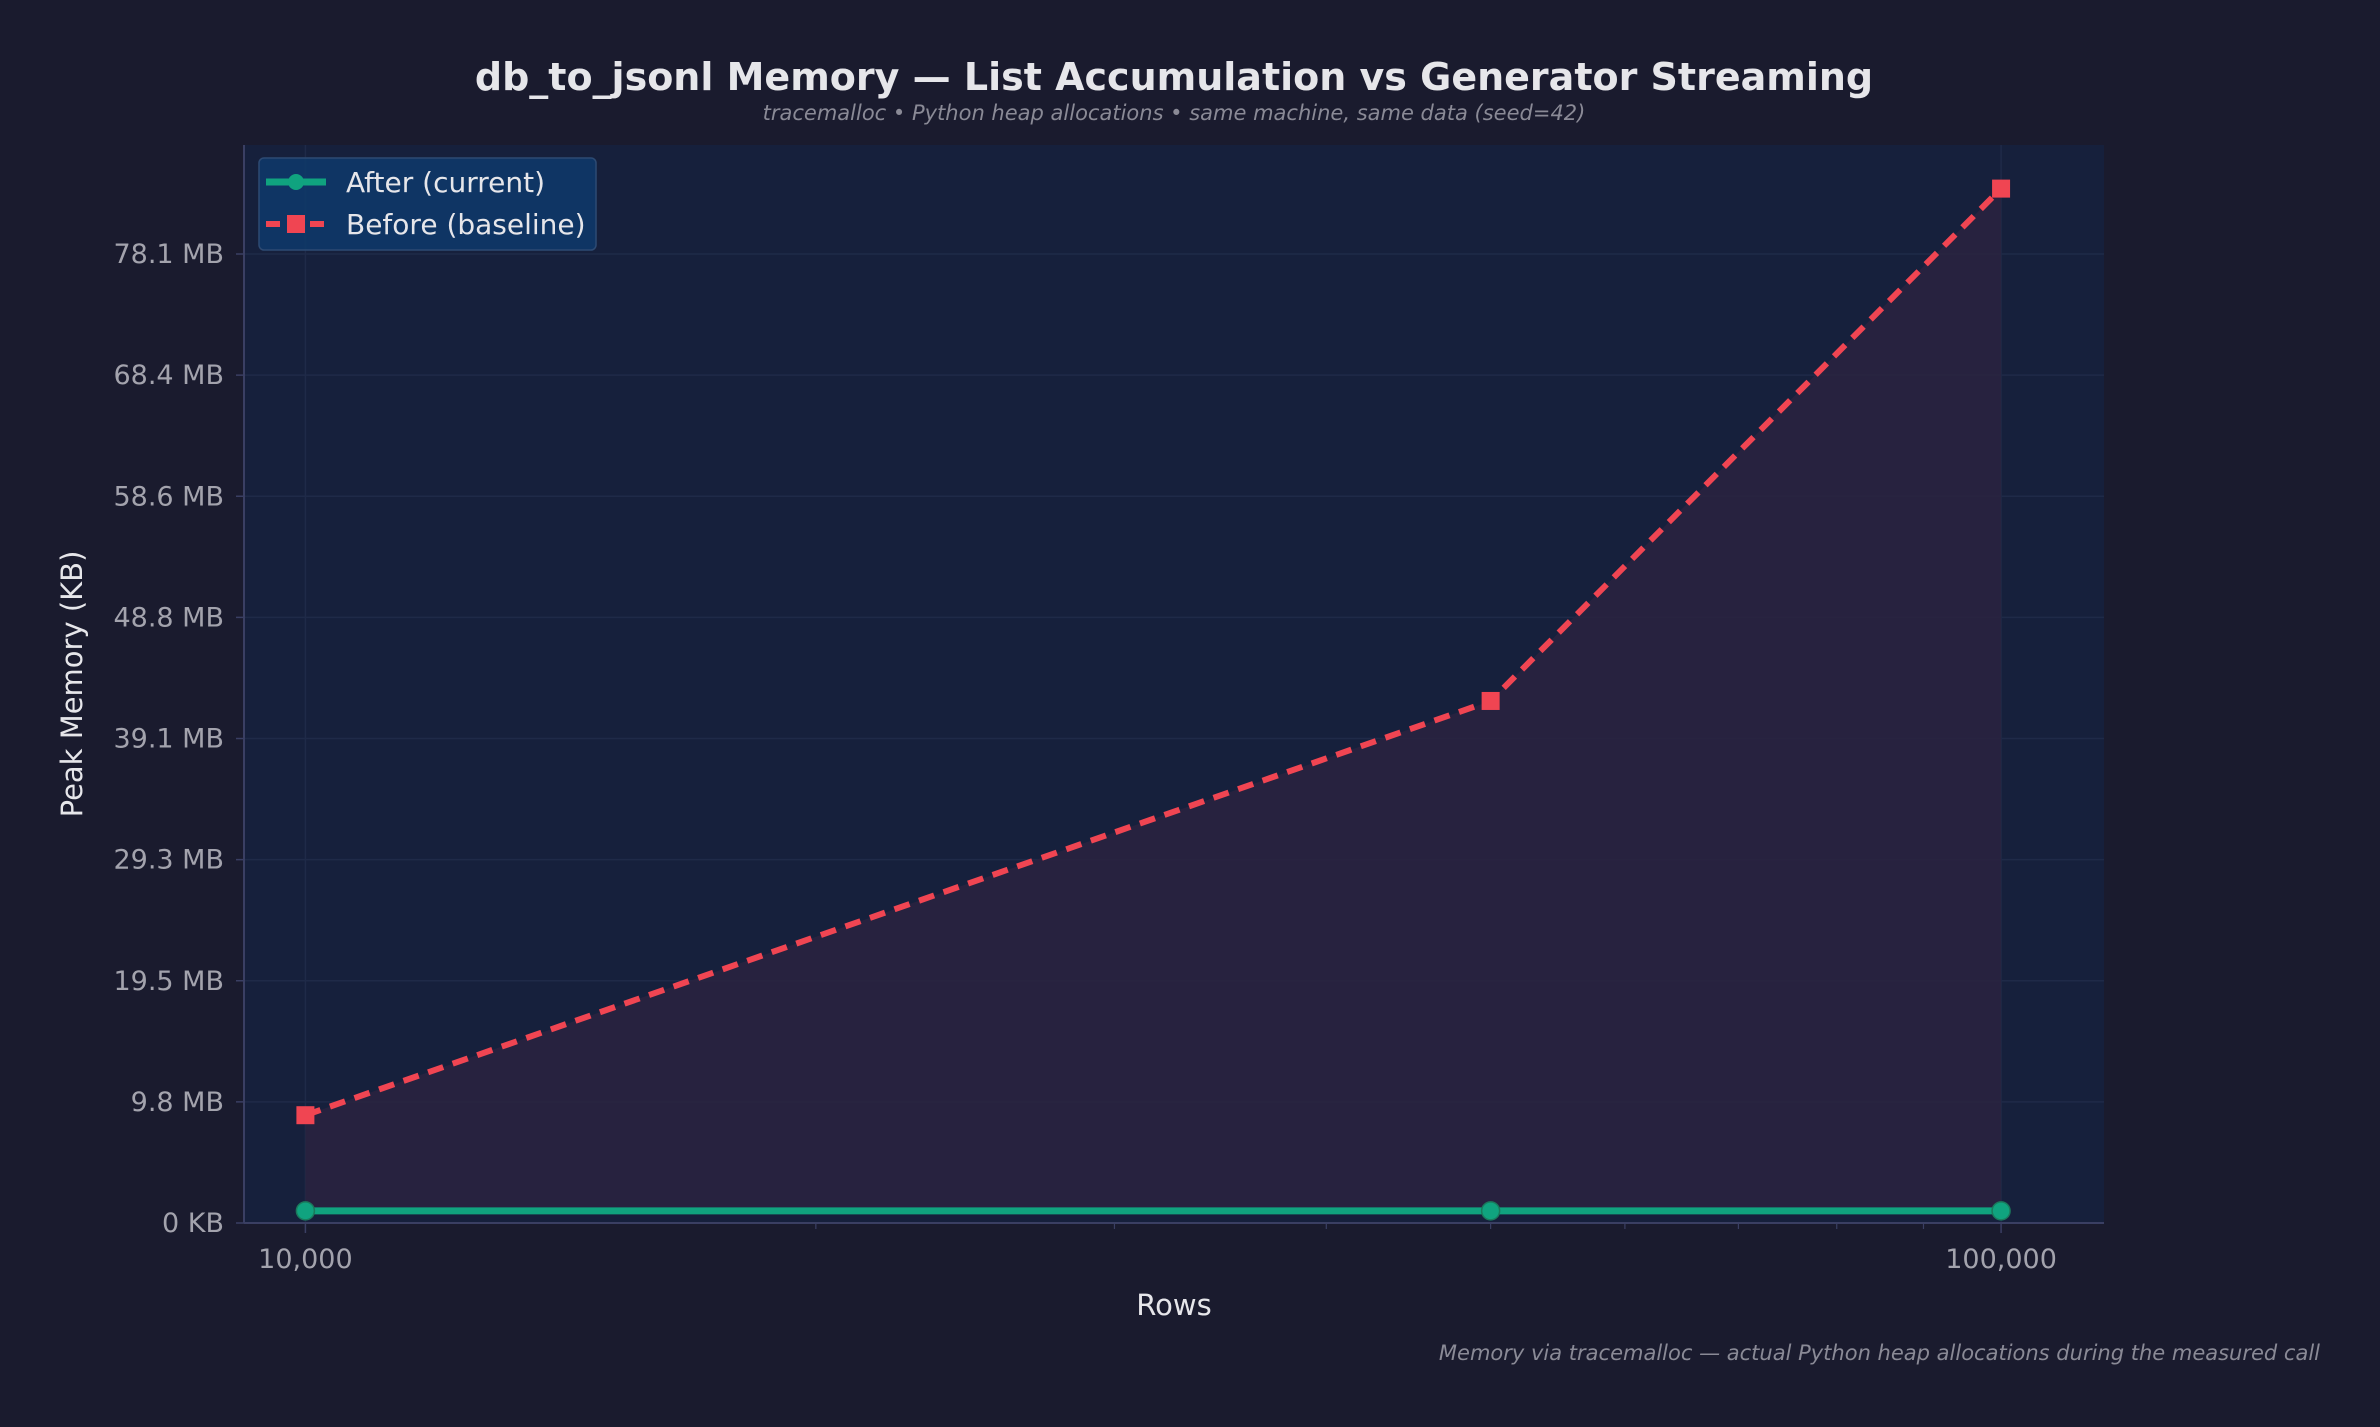 The image size is (2380, 1427). What do you see at coordinates (2001, 1259) in the screenshot?
I see `x-tick-label: 100,000` at bounding box center [2001, 1259].